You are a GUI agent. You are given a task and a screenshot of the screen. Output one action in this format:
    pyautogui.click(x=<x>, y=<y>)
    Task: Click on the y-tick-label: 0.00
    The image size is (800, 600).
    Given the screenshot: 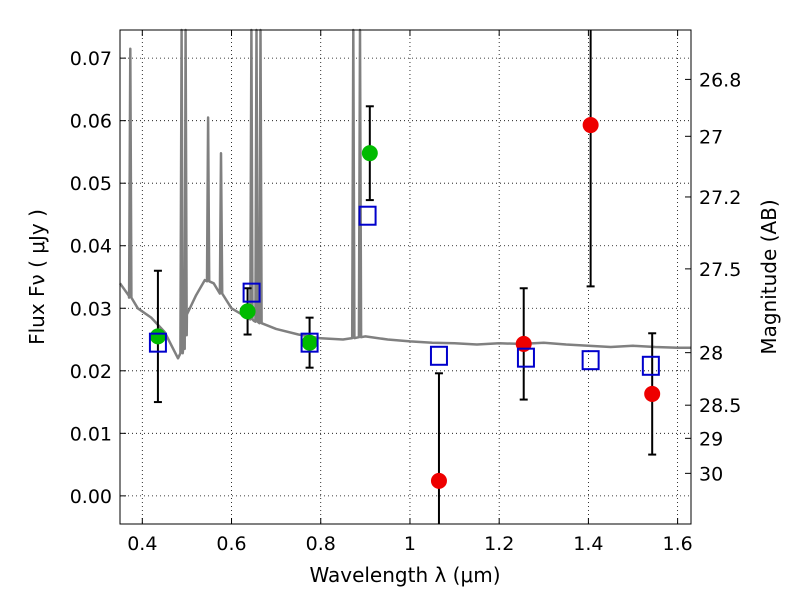 What is the action you would take?
    pyautogui.click(x=91, y=497)
    